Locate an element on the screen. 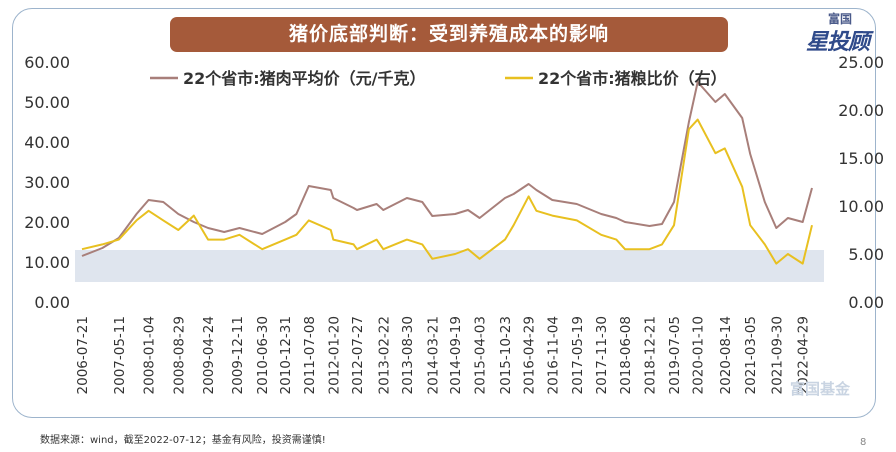 This screenshot has width=896, height=452. x-tick-label: 2015-10-23 is located at coordinates (506, 355).